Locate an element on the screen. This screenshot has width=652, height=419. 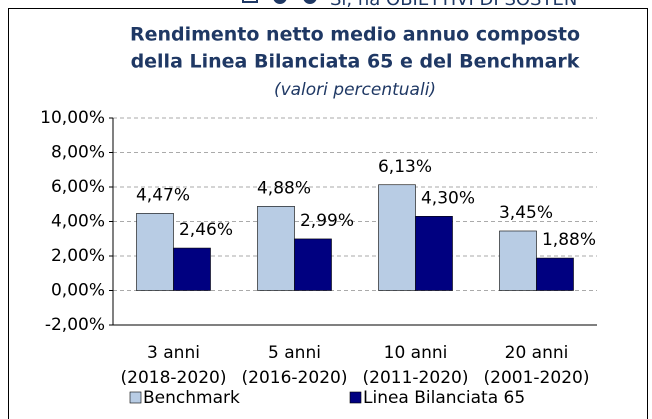
y-tick-label: 4,00% is located at coordinates (78, 222).